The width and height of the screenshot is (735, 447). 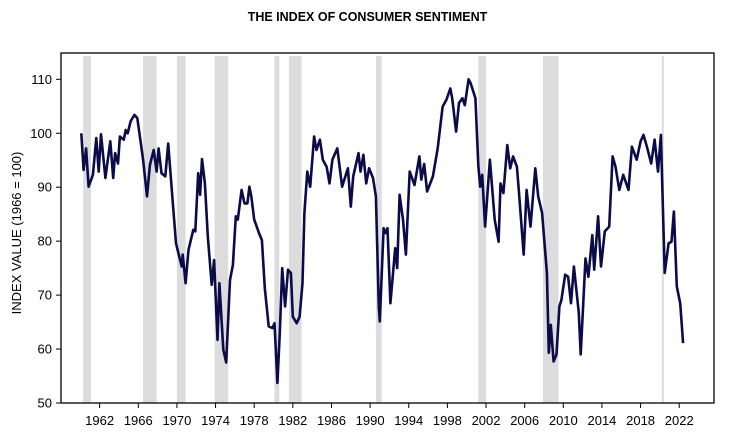 What do you see at coordinates (45, 349) in the screenshot?
I see `y-tick-label: 60` at bounding box center [45, 349].